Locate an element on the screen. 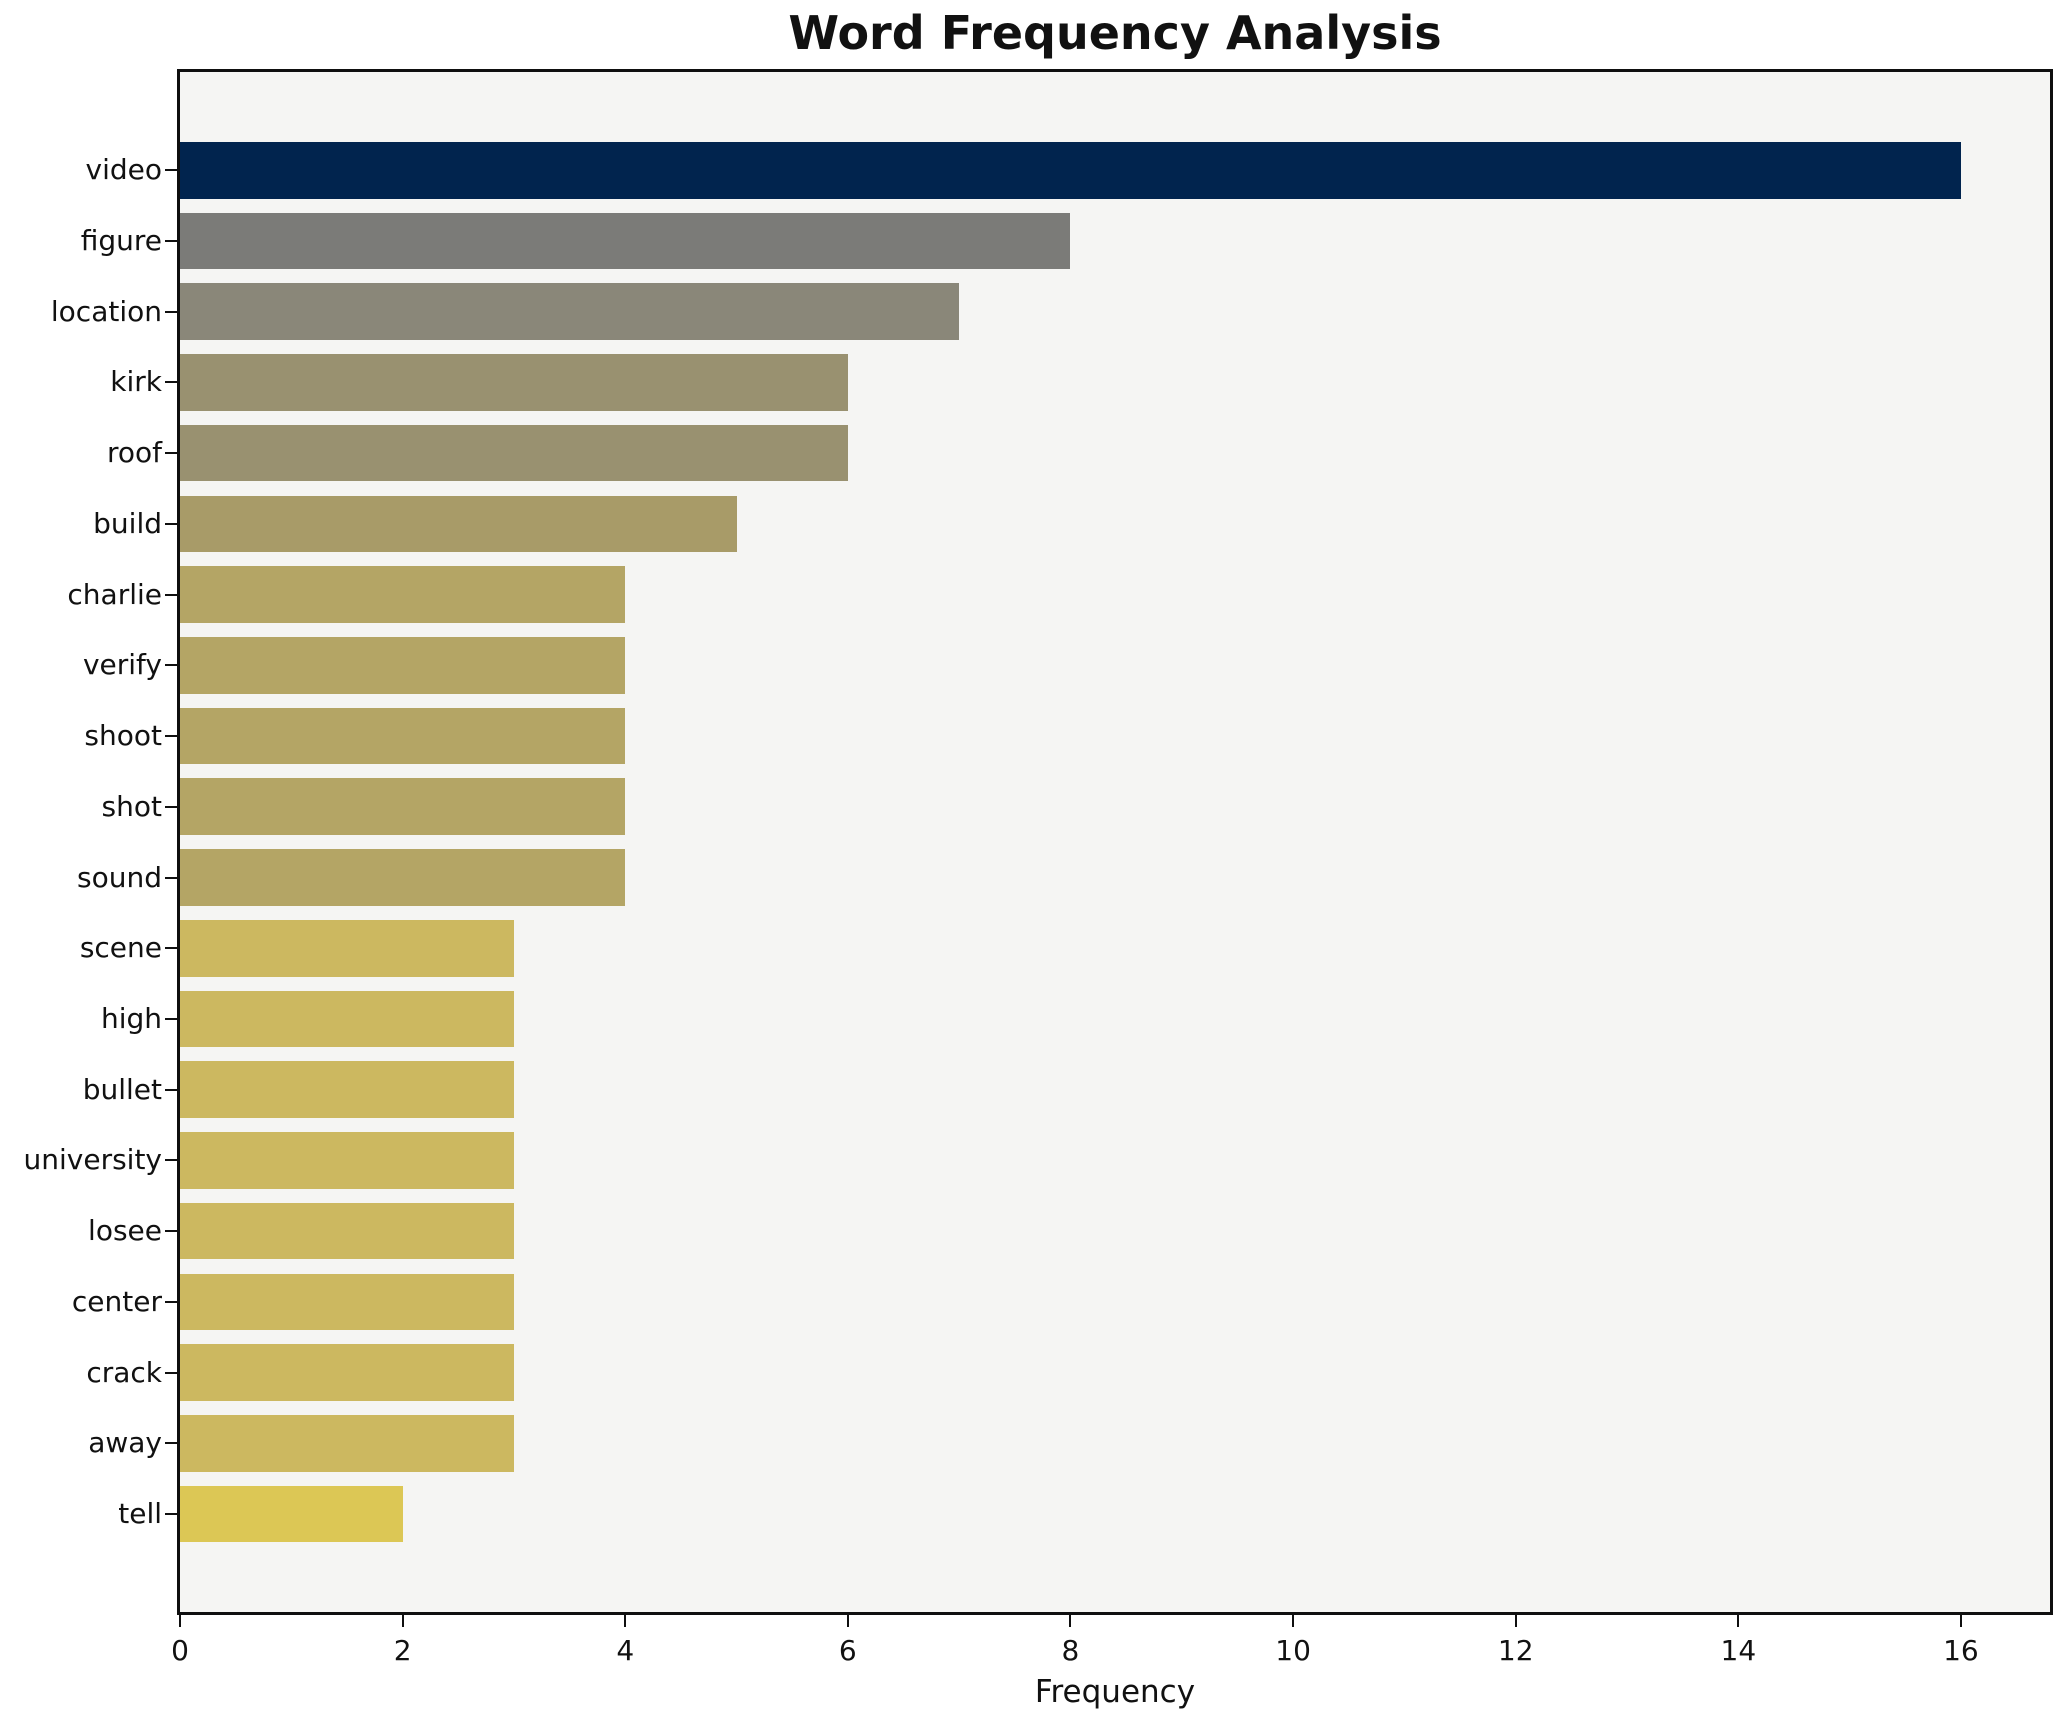 This screenshot has width=2060, height=1722. y-tick-mark-shot is located at coordinates (171, 806).